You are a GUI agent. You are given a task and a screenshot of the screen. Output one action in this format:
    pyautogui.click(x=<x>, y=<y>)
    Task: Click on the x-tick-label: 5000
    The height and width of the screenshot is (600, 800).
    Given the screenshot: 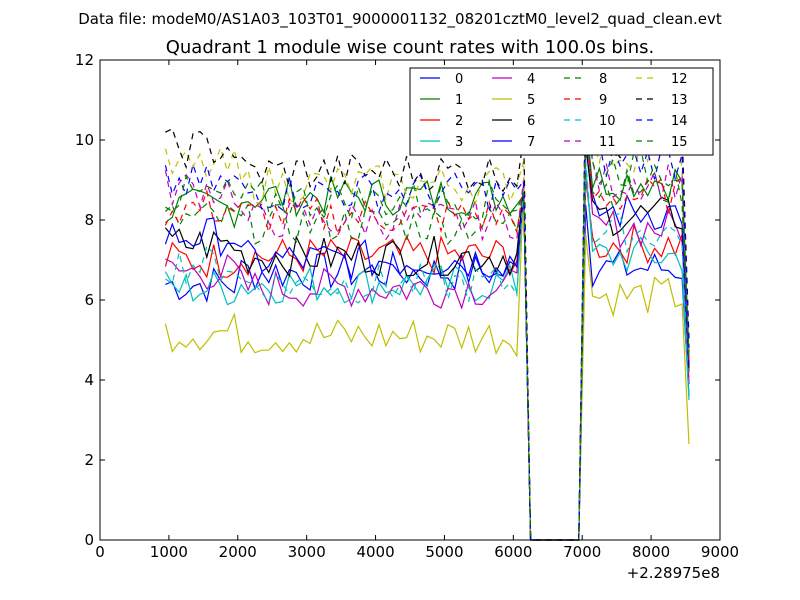 What is the action you would take?
    pyautogui.click(x=444, y=552)
    